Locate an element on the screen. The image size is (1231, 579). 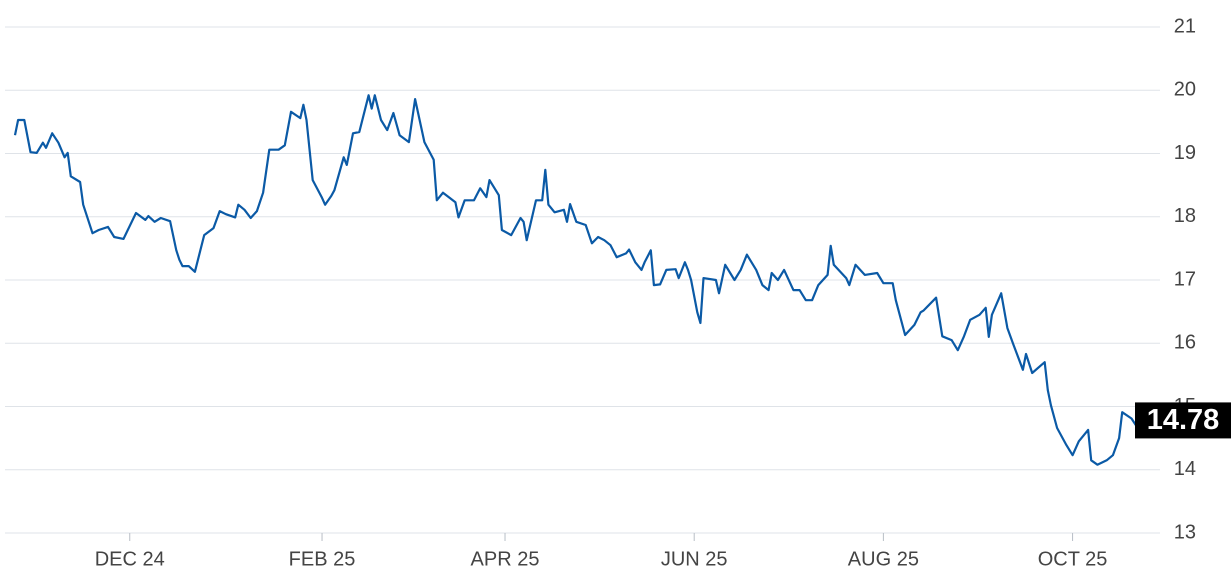
y-tick-label: 18 is located at coordinates (1185, 216).